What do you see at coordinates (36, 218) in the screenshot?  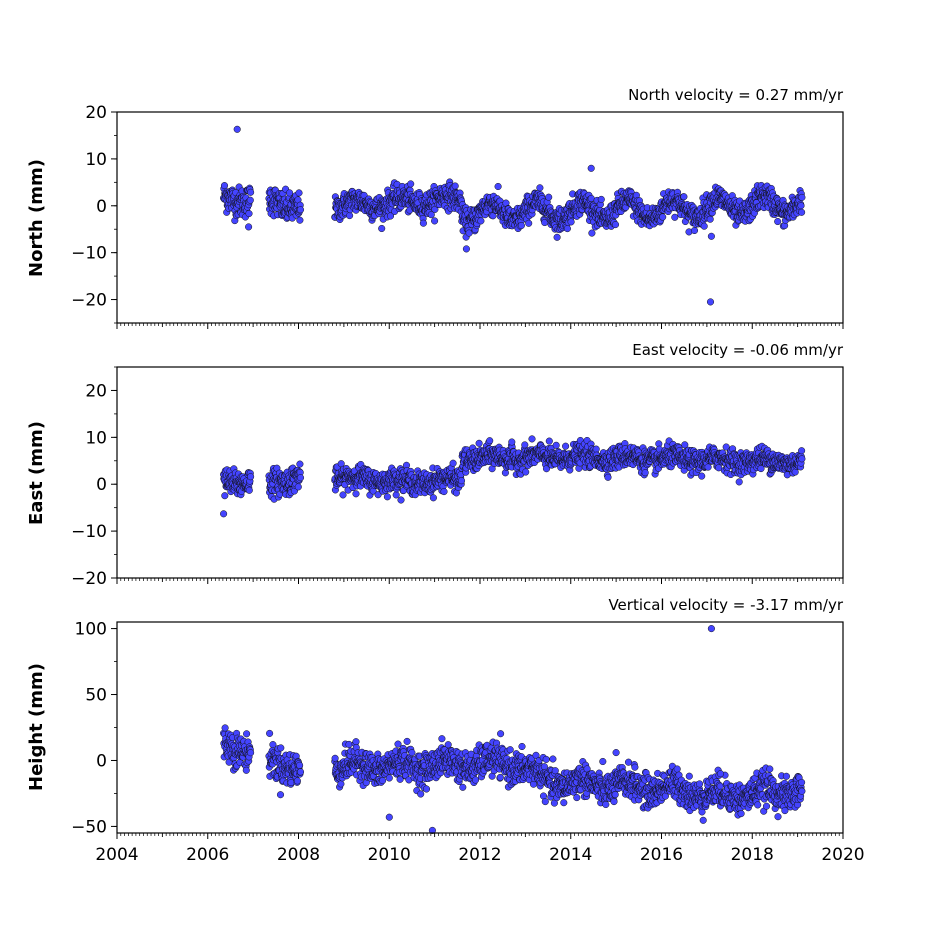 I see `north-ylabel: North (mm)` at bounding box center [36, 218].